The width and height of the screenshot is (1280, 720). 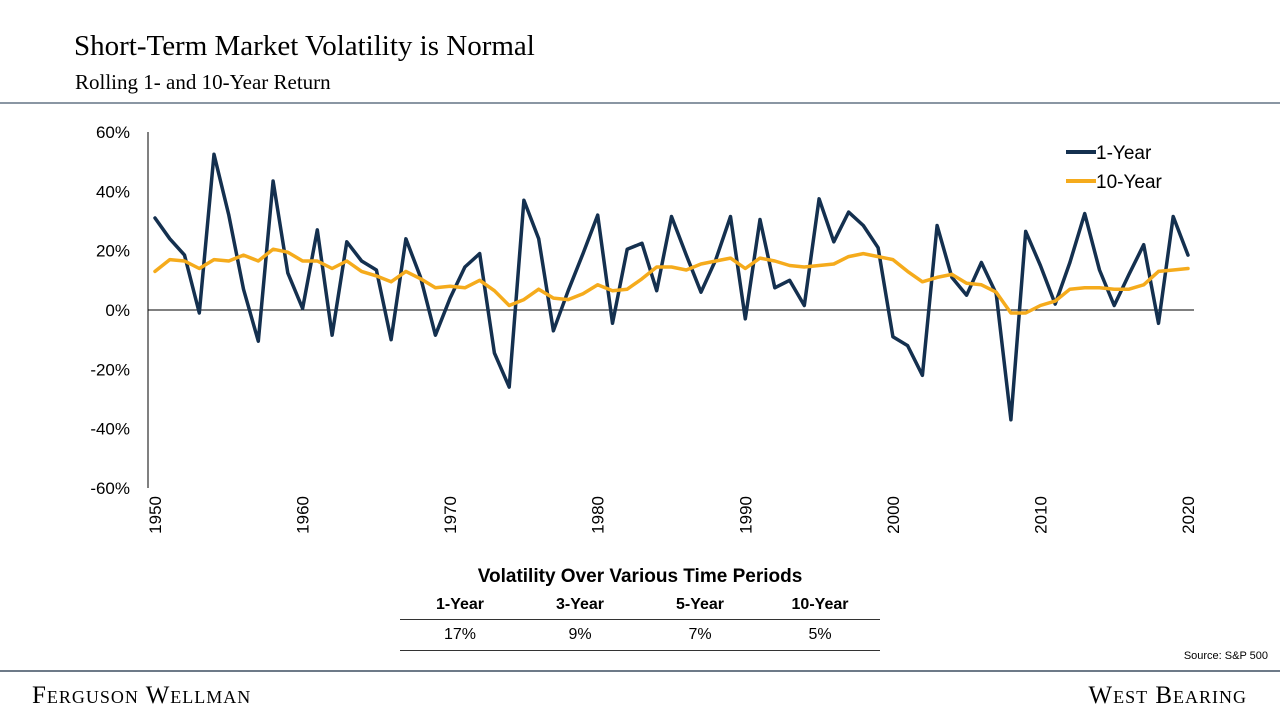 I want to click on series-line-10-year, so click(x=671, y=281).